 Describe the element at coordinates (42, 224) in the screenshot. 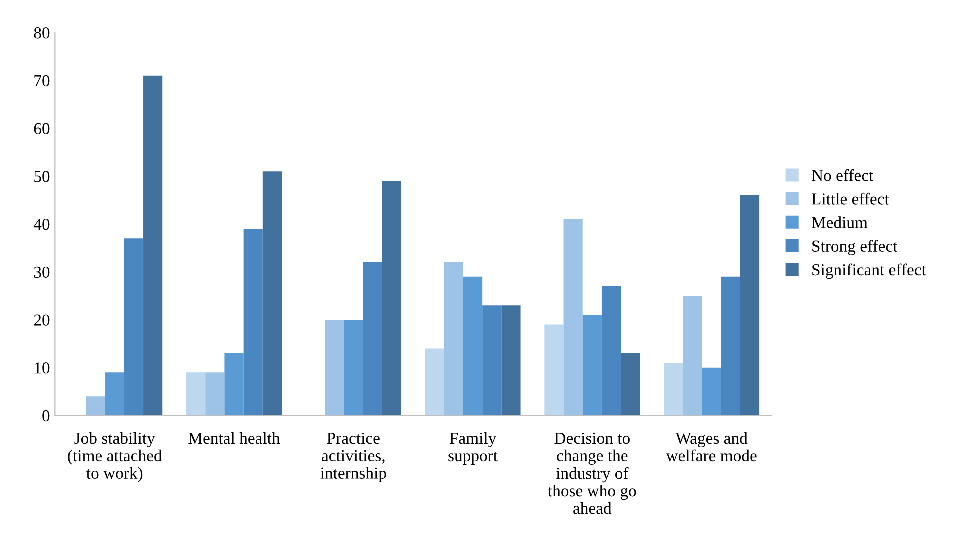

I see `y-tick-label: 40` at that location.